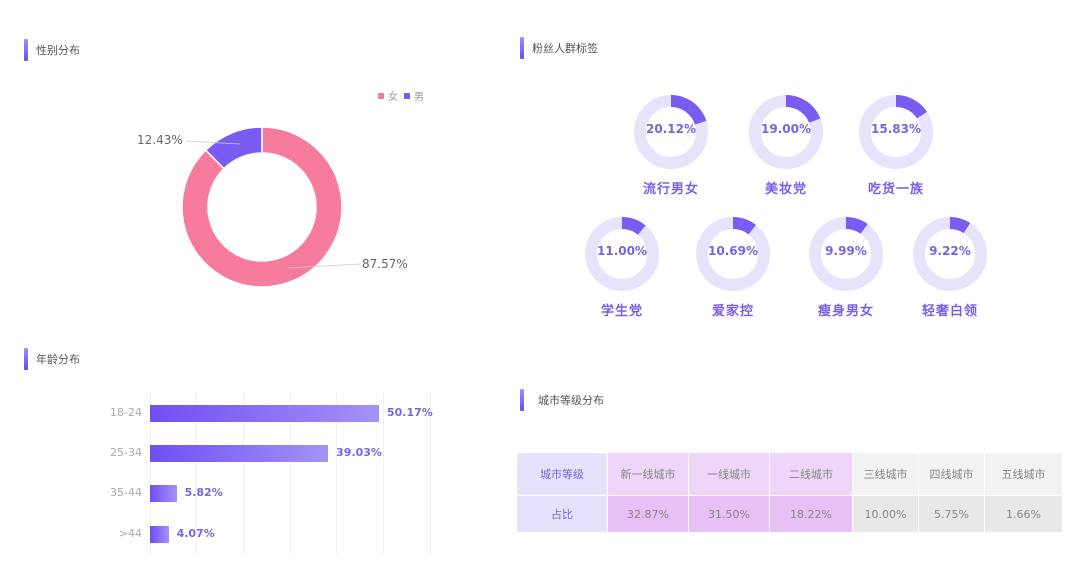  I want to click on age-value-label: 5.82%, so click(203, 492).